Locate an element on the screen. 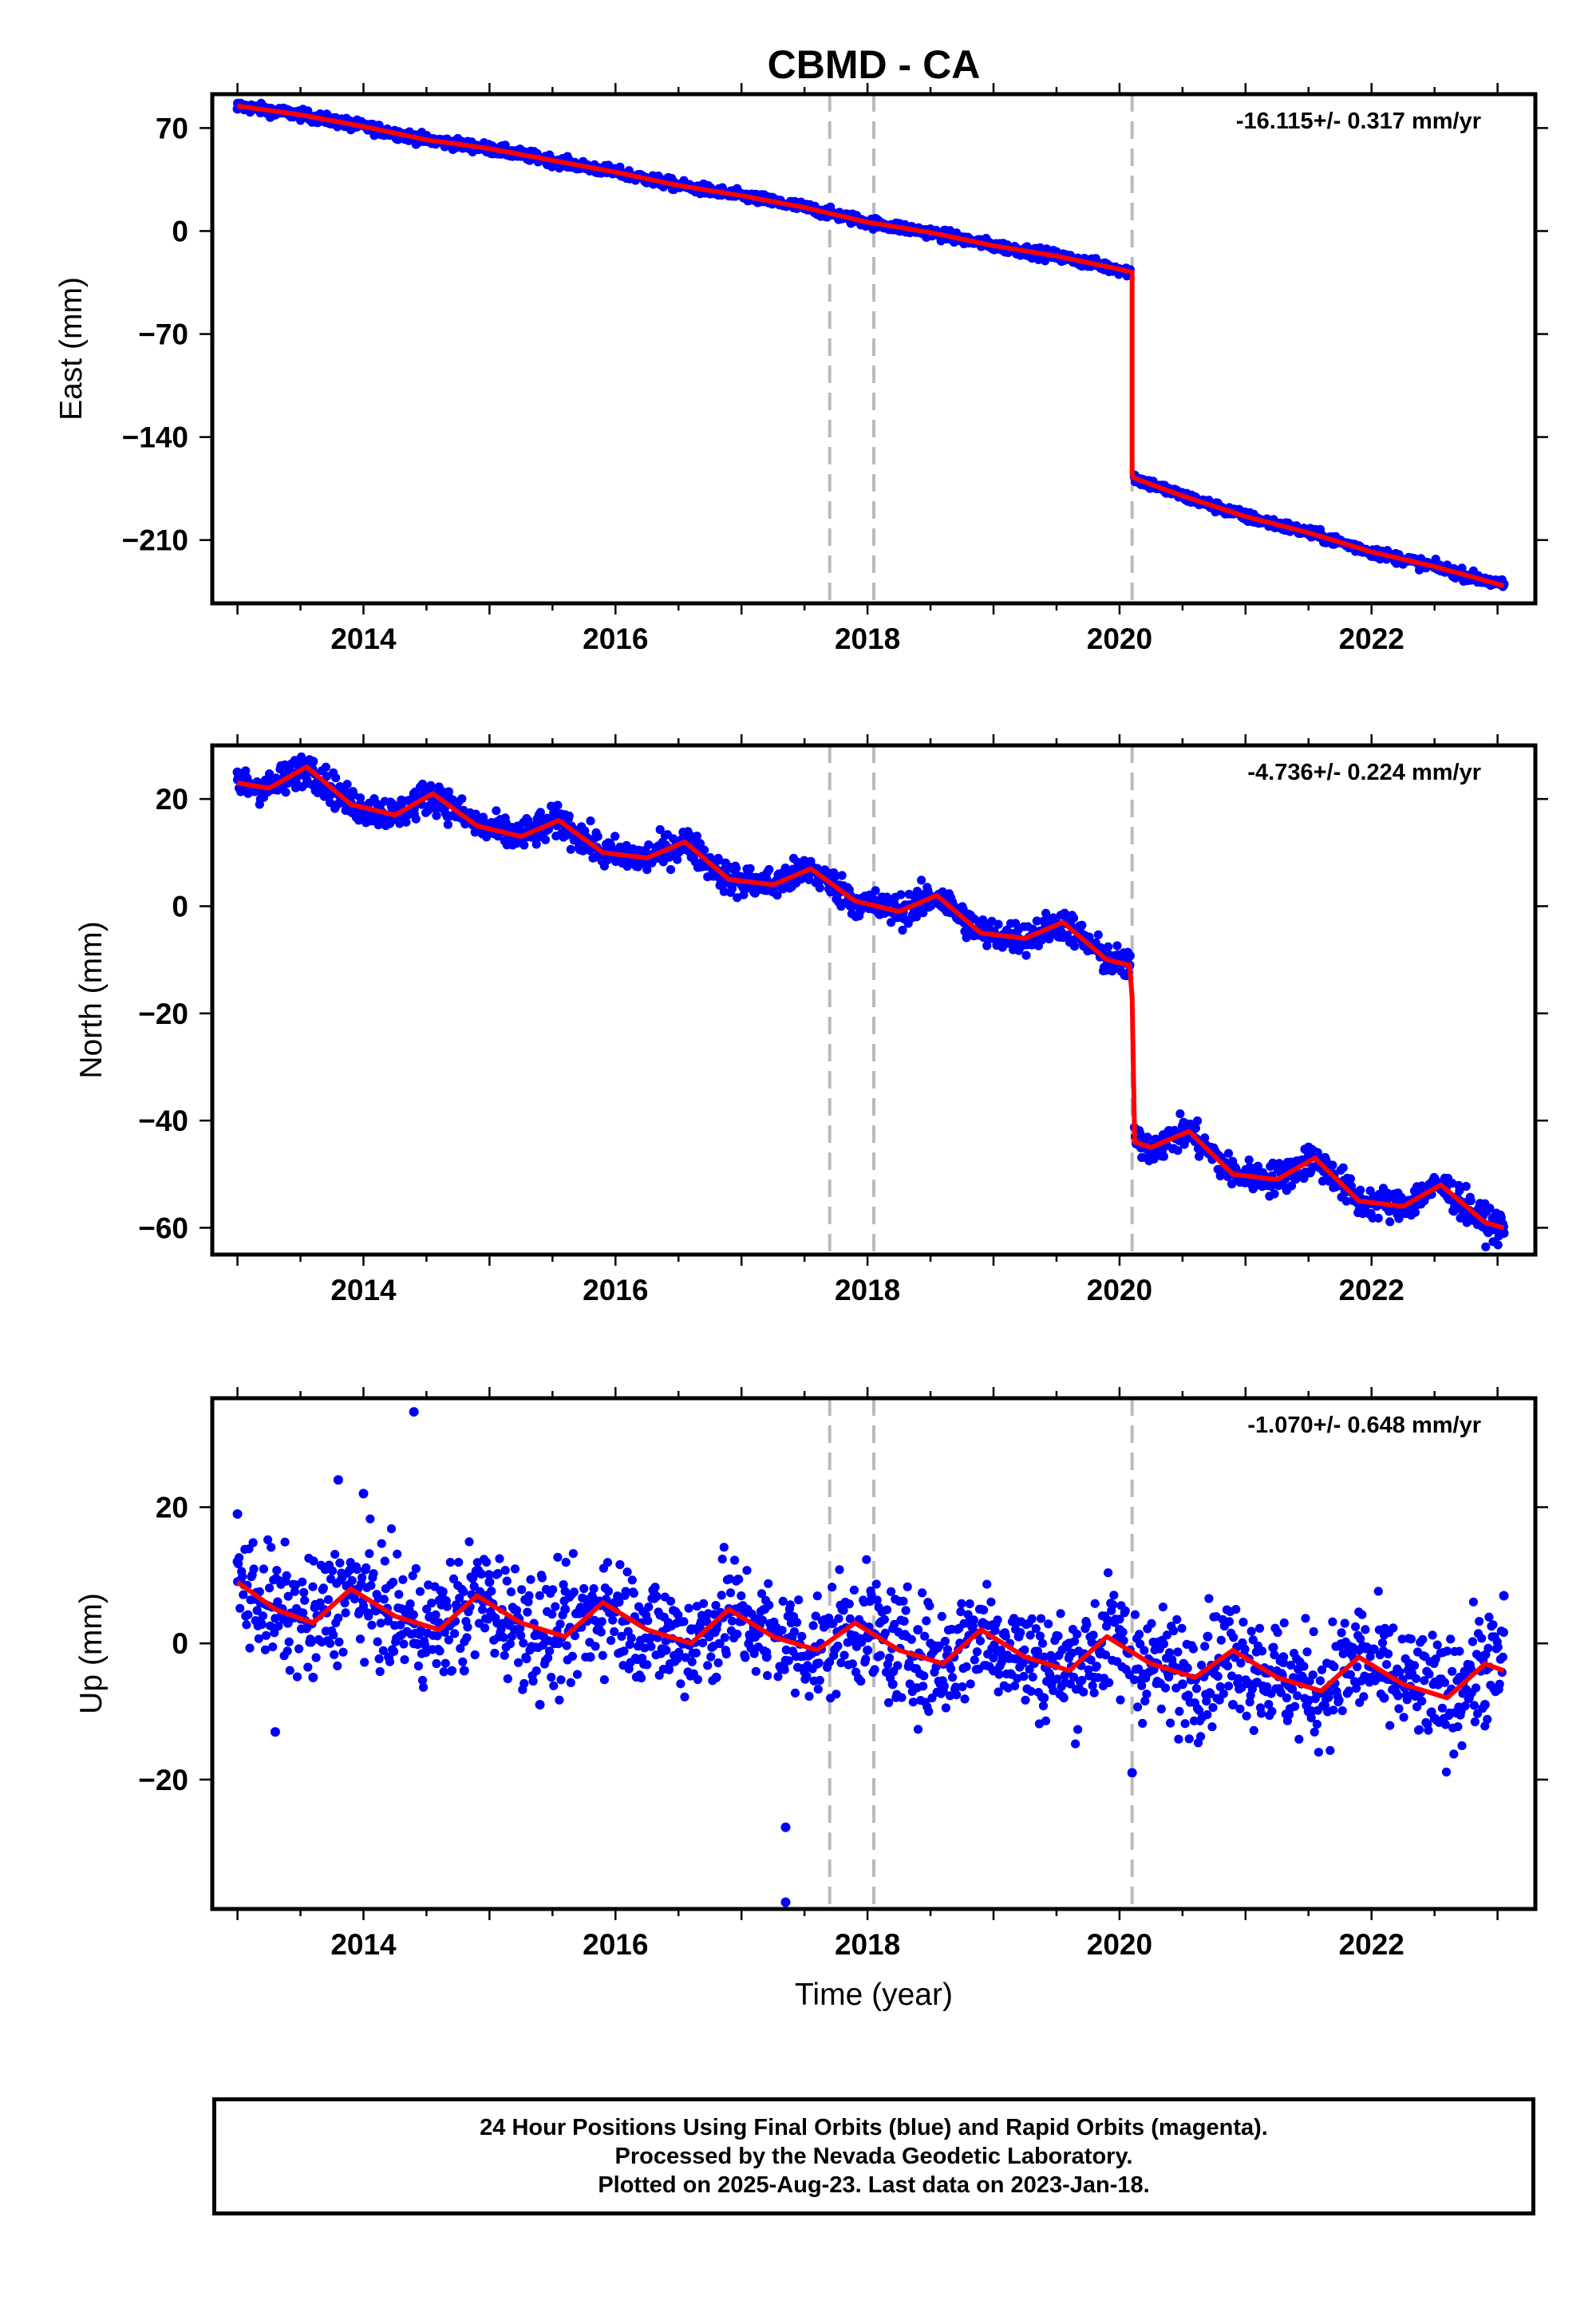 This screenshot has height=2316, width=1596. y-axis-label: North (mm) is located at coordinates (91, 999).